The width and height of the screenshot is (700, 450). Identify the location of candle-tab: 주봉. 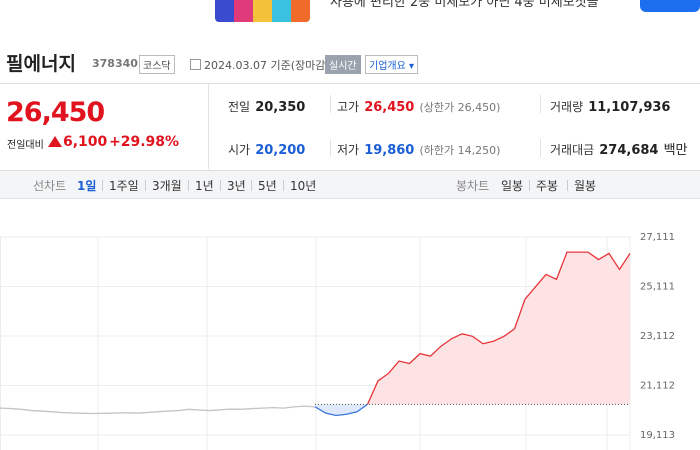
(547, 186).